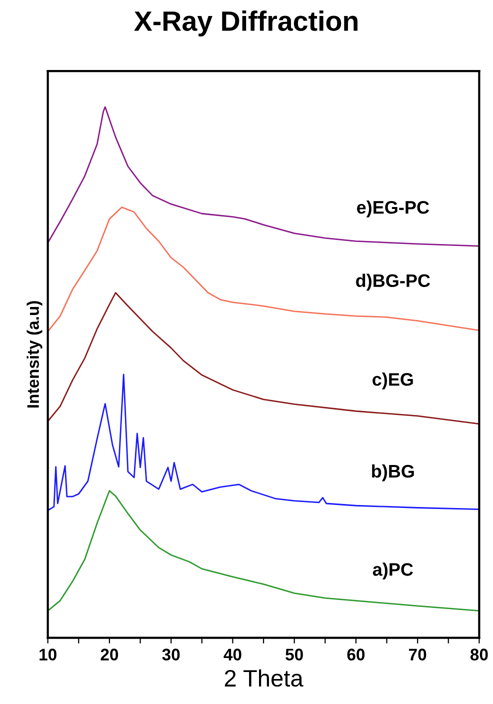 This screenshot has height=704, width=493. Describe the element at coordinates (48, 654) in the screenshot. I see `x-tick-label: 10` at that location.